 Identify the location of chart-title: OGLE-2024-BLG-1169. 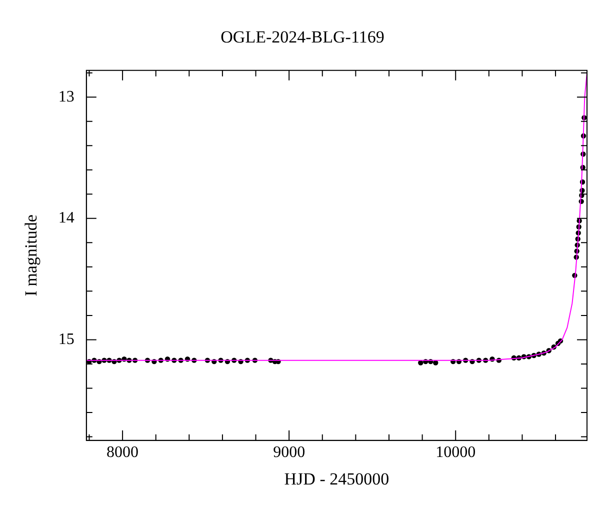
(302, 37).